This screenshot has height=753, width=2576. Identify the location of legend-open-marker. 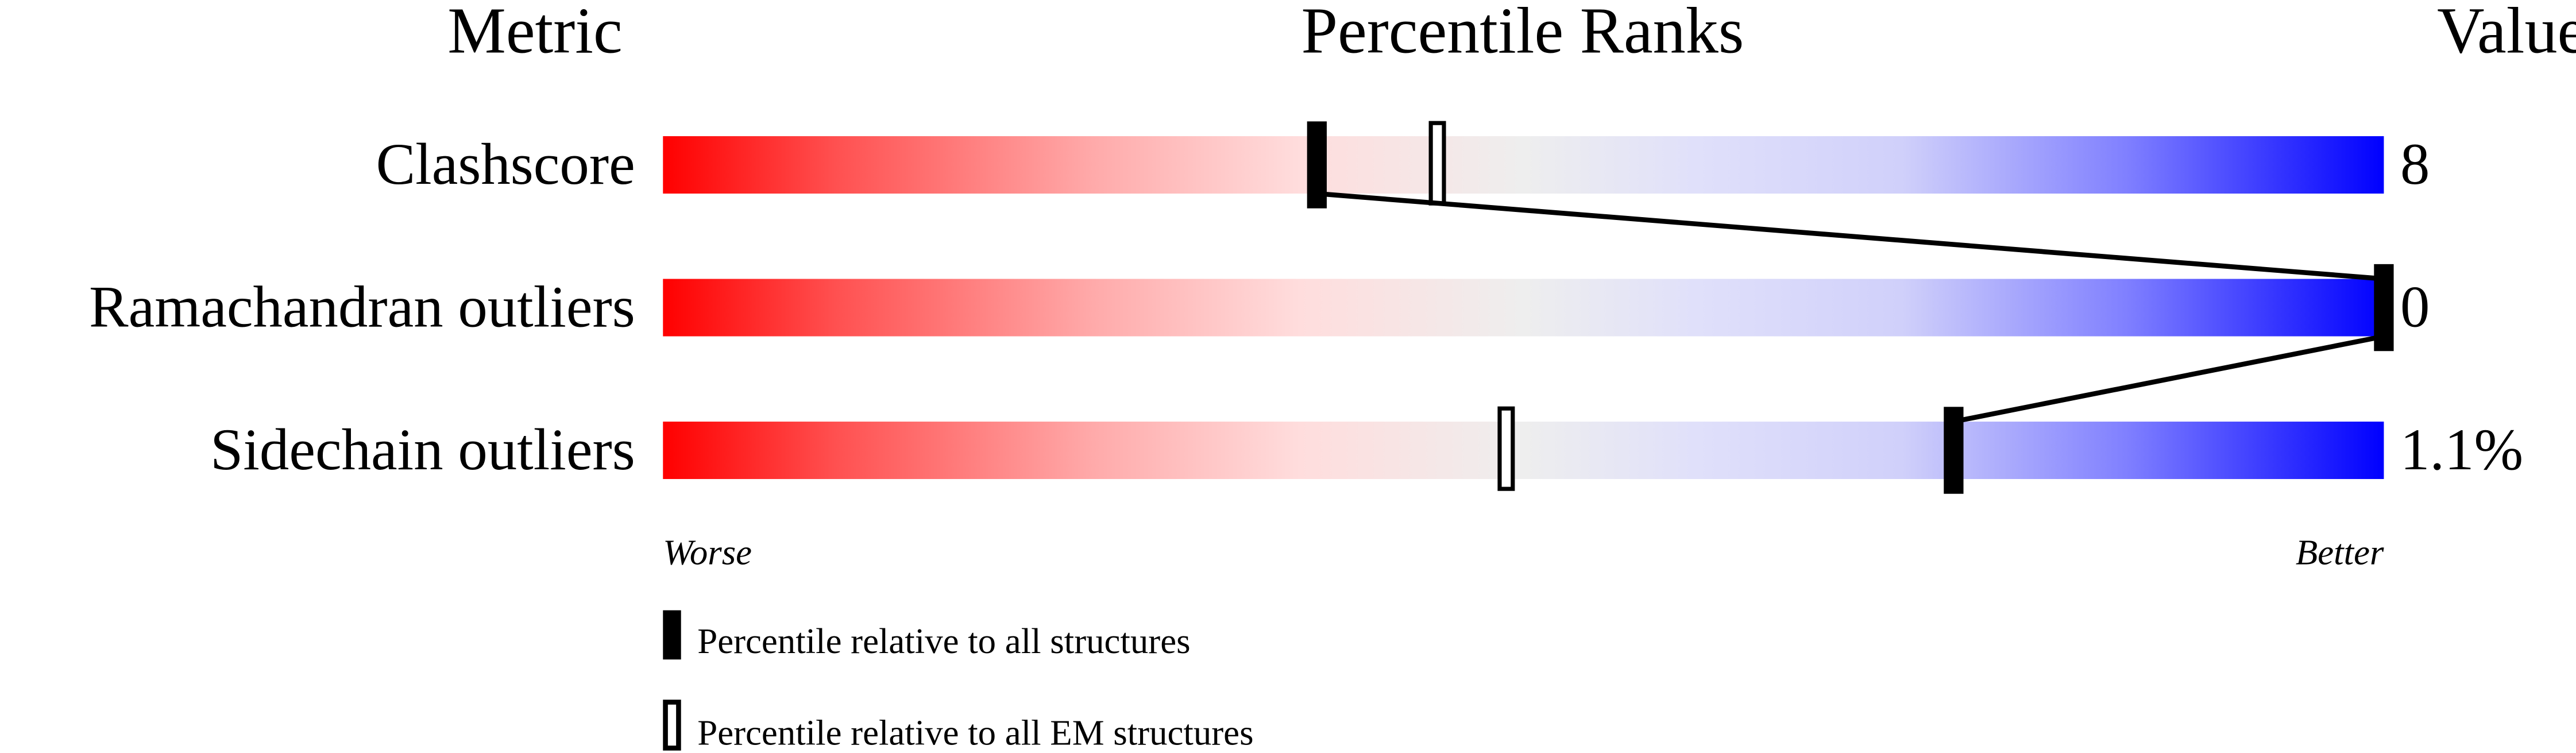
(672, 726).